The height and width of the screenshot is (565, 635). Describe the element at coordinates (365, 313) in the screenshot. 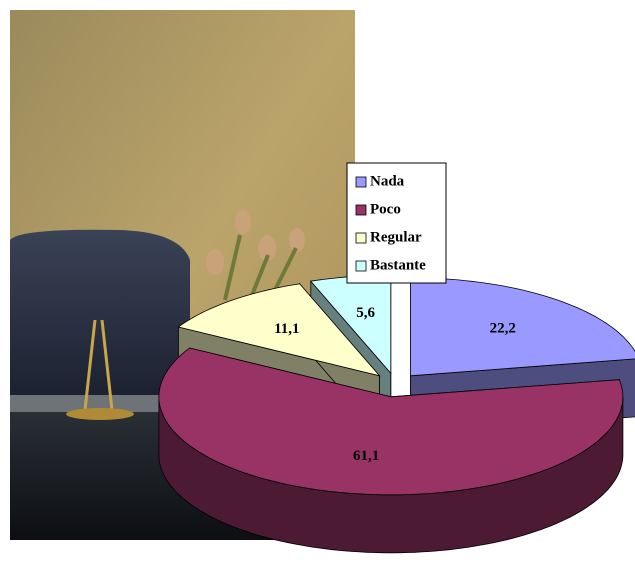

I see `data-label: 5,6` at that location.